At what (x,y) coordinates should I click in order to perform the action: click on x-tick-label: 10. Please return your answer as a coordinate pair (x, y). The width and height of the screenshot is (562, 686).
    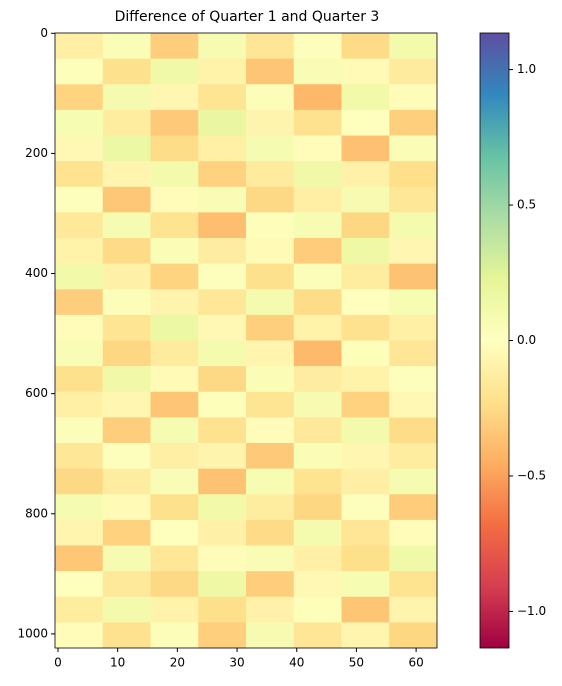
    Looking at the image, I should click on (117, 663).